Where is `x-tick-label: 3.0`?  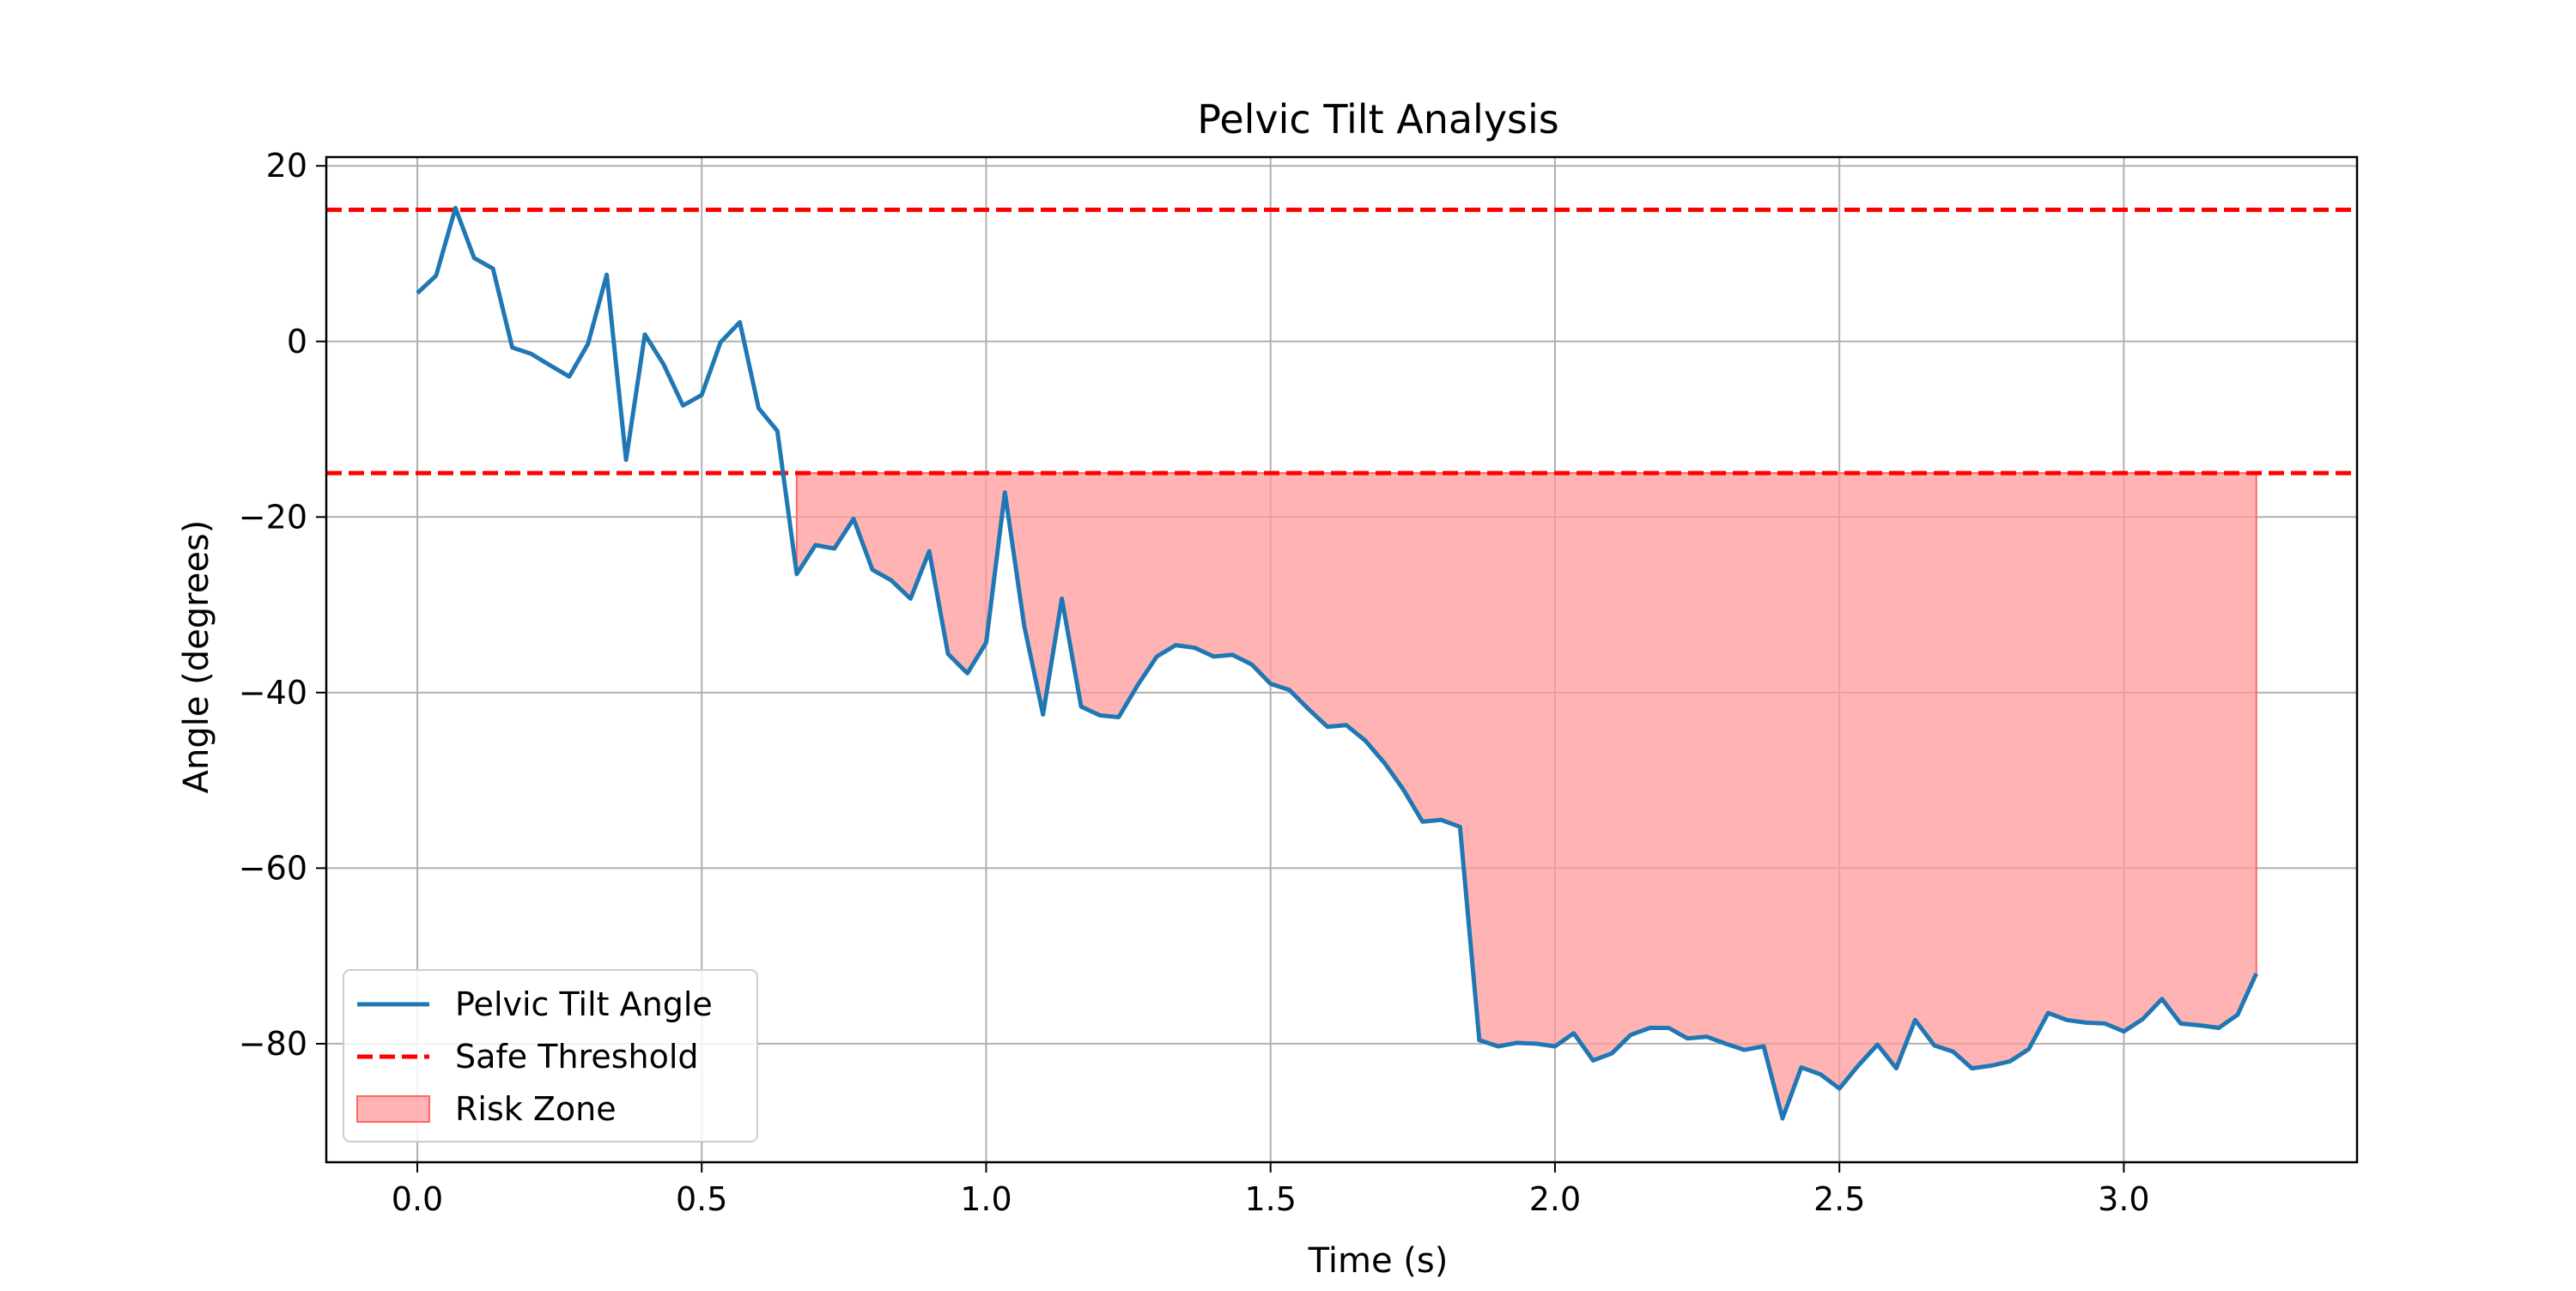
x-tick-label: 3.0 is located at coordinates (2123, 1199).